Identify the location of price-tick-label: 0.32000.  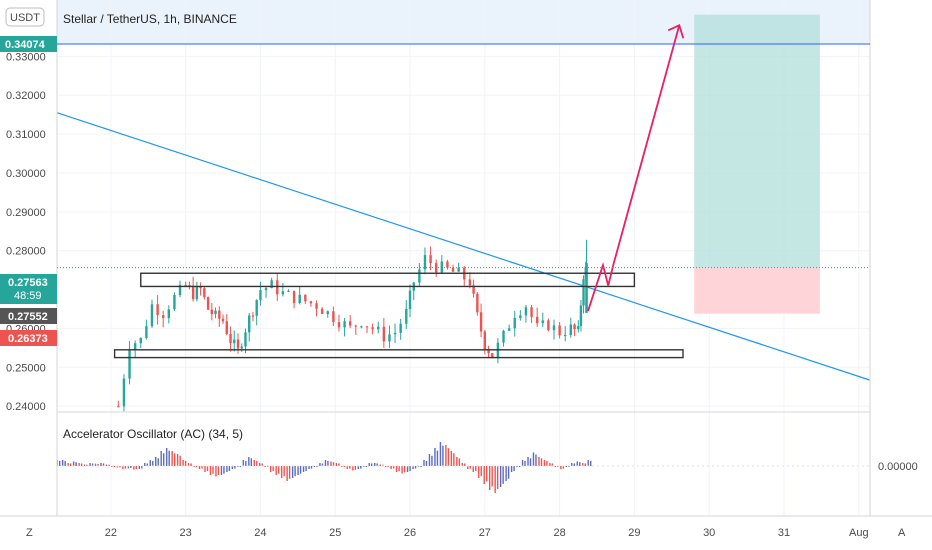
(26, 96).